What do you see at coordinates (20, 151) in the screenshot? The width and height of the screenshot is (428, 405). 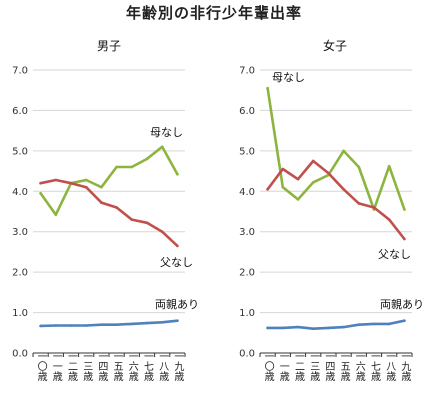 I see `y-tick-label: 5.0` at bounding box center [20, 151].